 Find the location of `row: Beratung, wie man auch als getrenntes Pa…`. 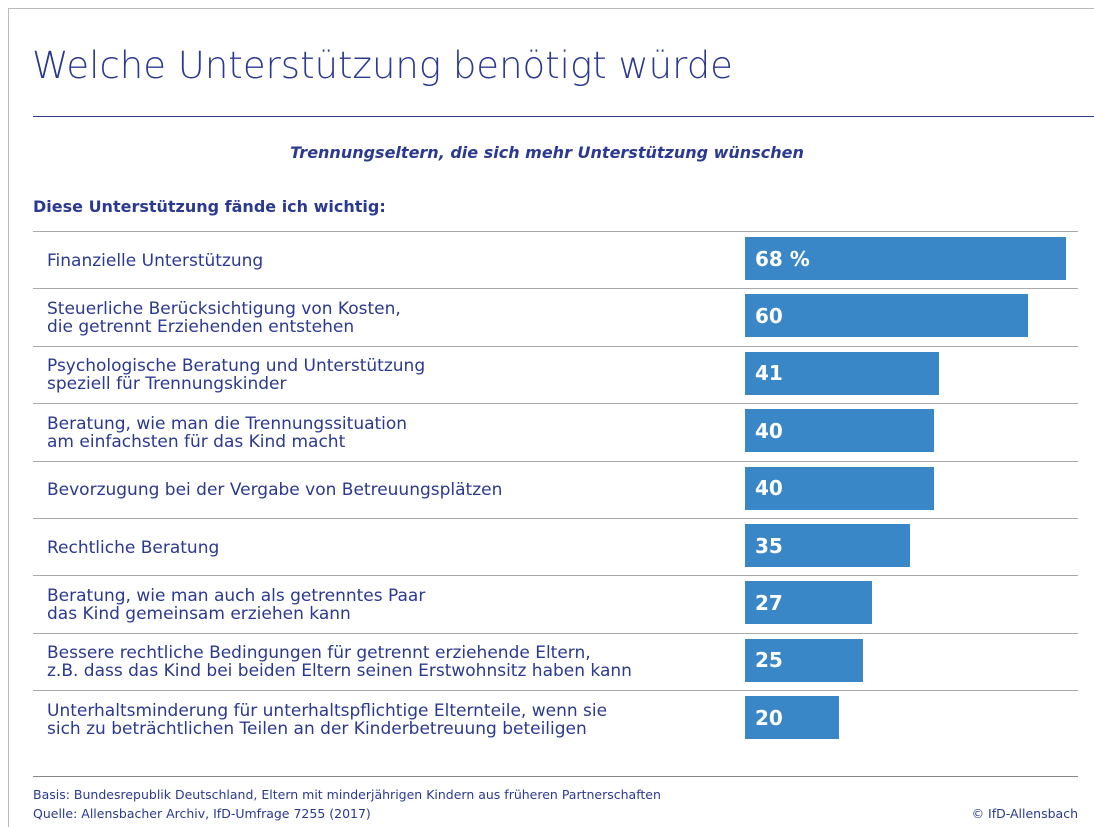

row: Beratung, wie man auch als getrenntes Pa… is located at coordinates (555, 604).